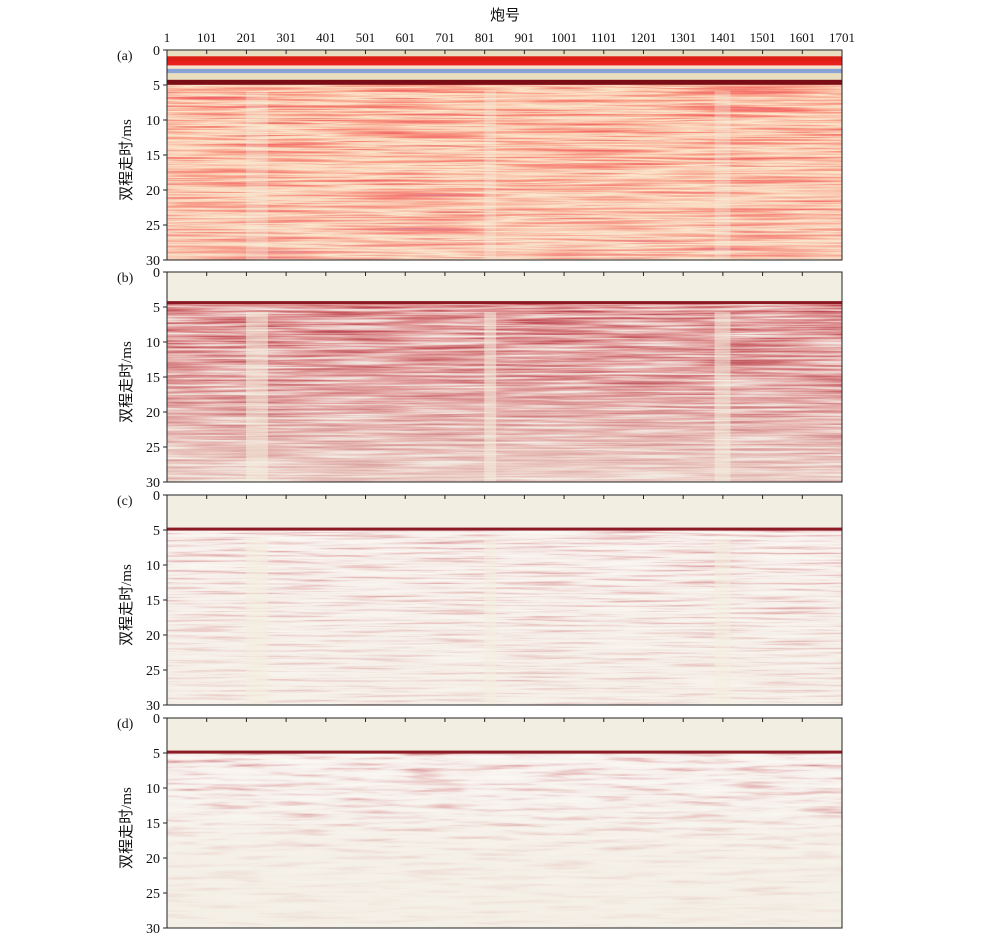  Describe the element at coordinates (485, 37) in the screenshot. I see `x-tick-label: 801` at that location.